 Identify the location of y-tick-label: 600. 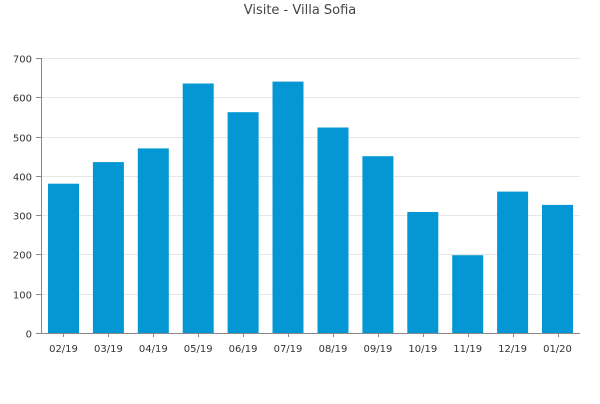
(22, 99).